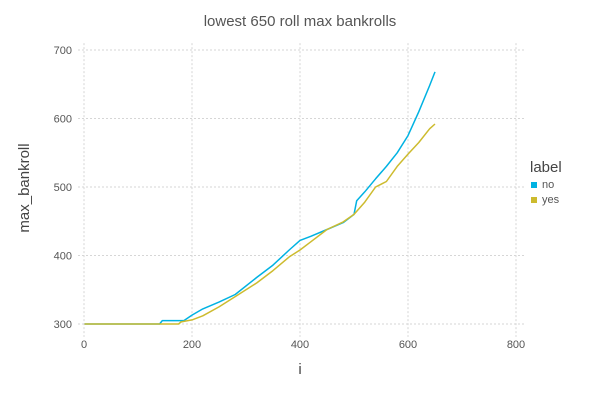 The height and width of the screenshot is (405, 600). Describe the element at coordinates (534, 200) in the screenshot. I see `legend-swatch-yes` at that location.